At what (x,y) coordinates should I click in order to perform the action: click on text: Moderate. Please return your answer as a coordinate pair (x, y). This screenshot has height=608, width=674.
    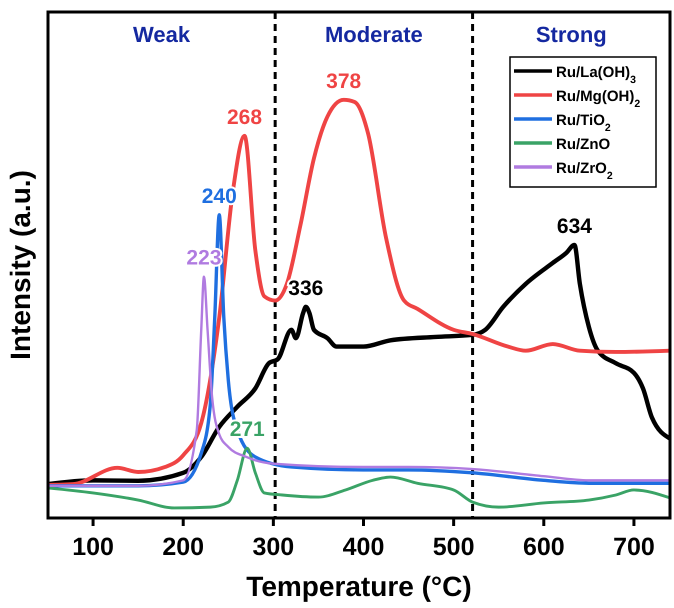
    Looking at the image, I should click on (373, 34).